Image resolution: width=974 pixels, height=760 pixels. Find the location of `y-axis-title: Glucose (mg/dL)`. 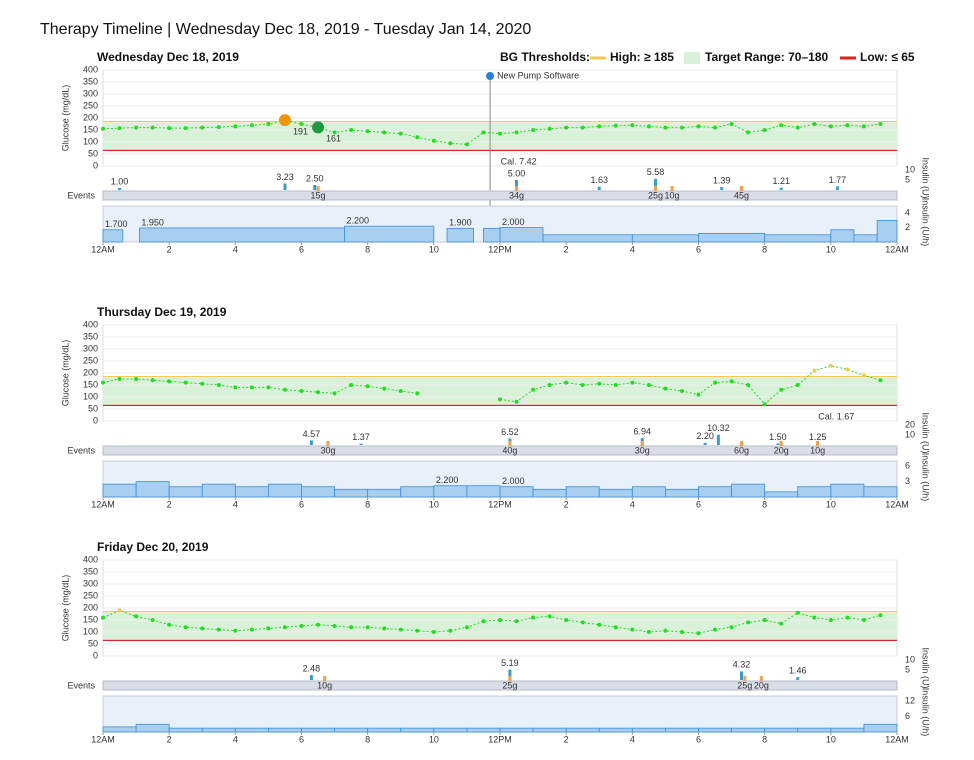

y-axis-title: Glucose (mg/dL) is located at coordinates (65, 118).